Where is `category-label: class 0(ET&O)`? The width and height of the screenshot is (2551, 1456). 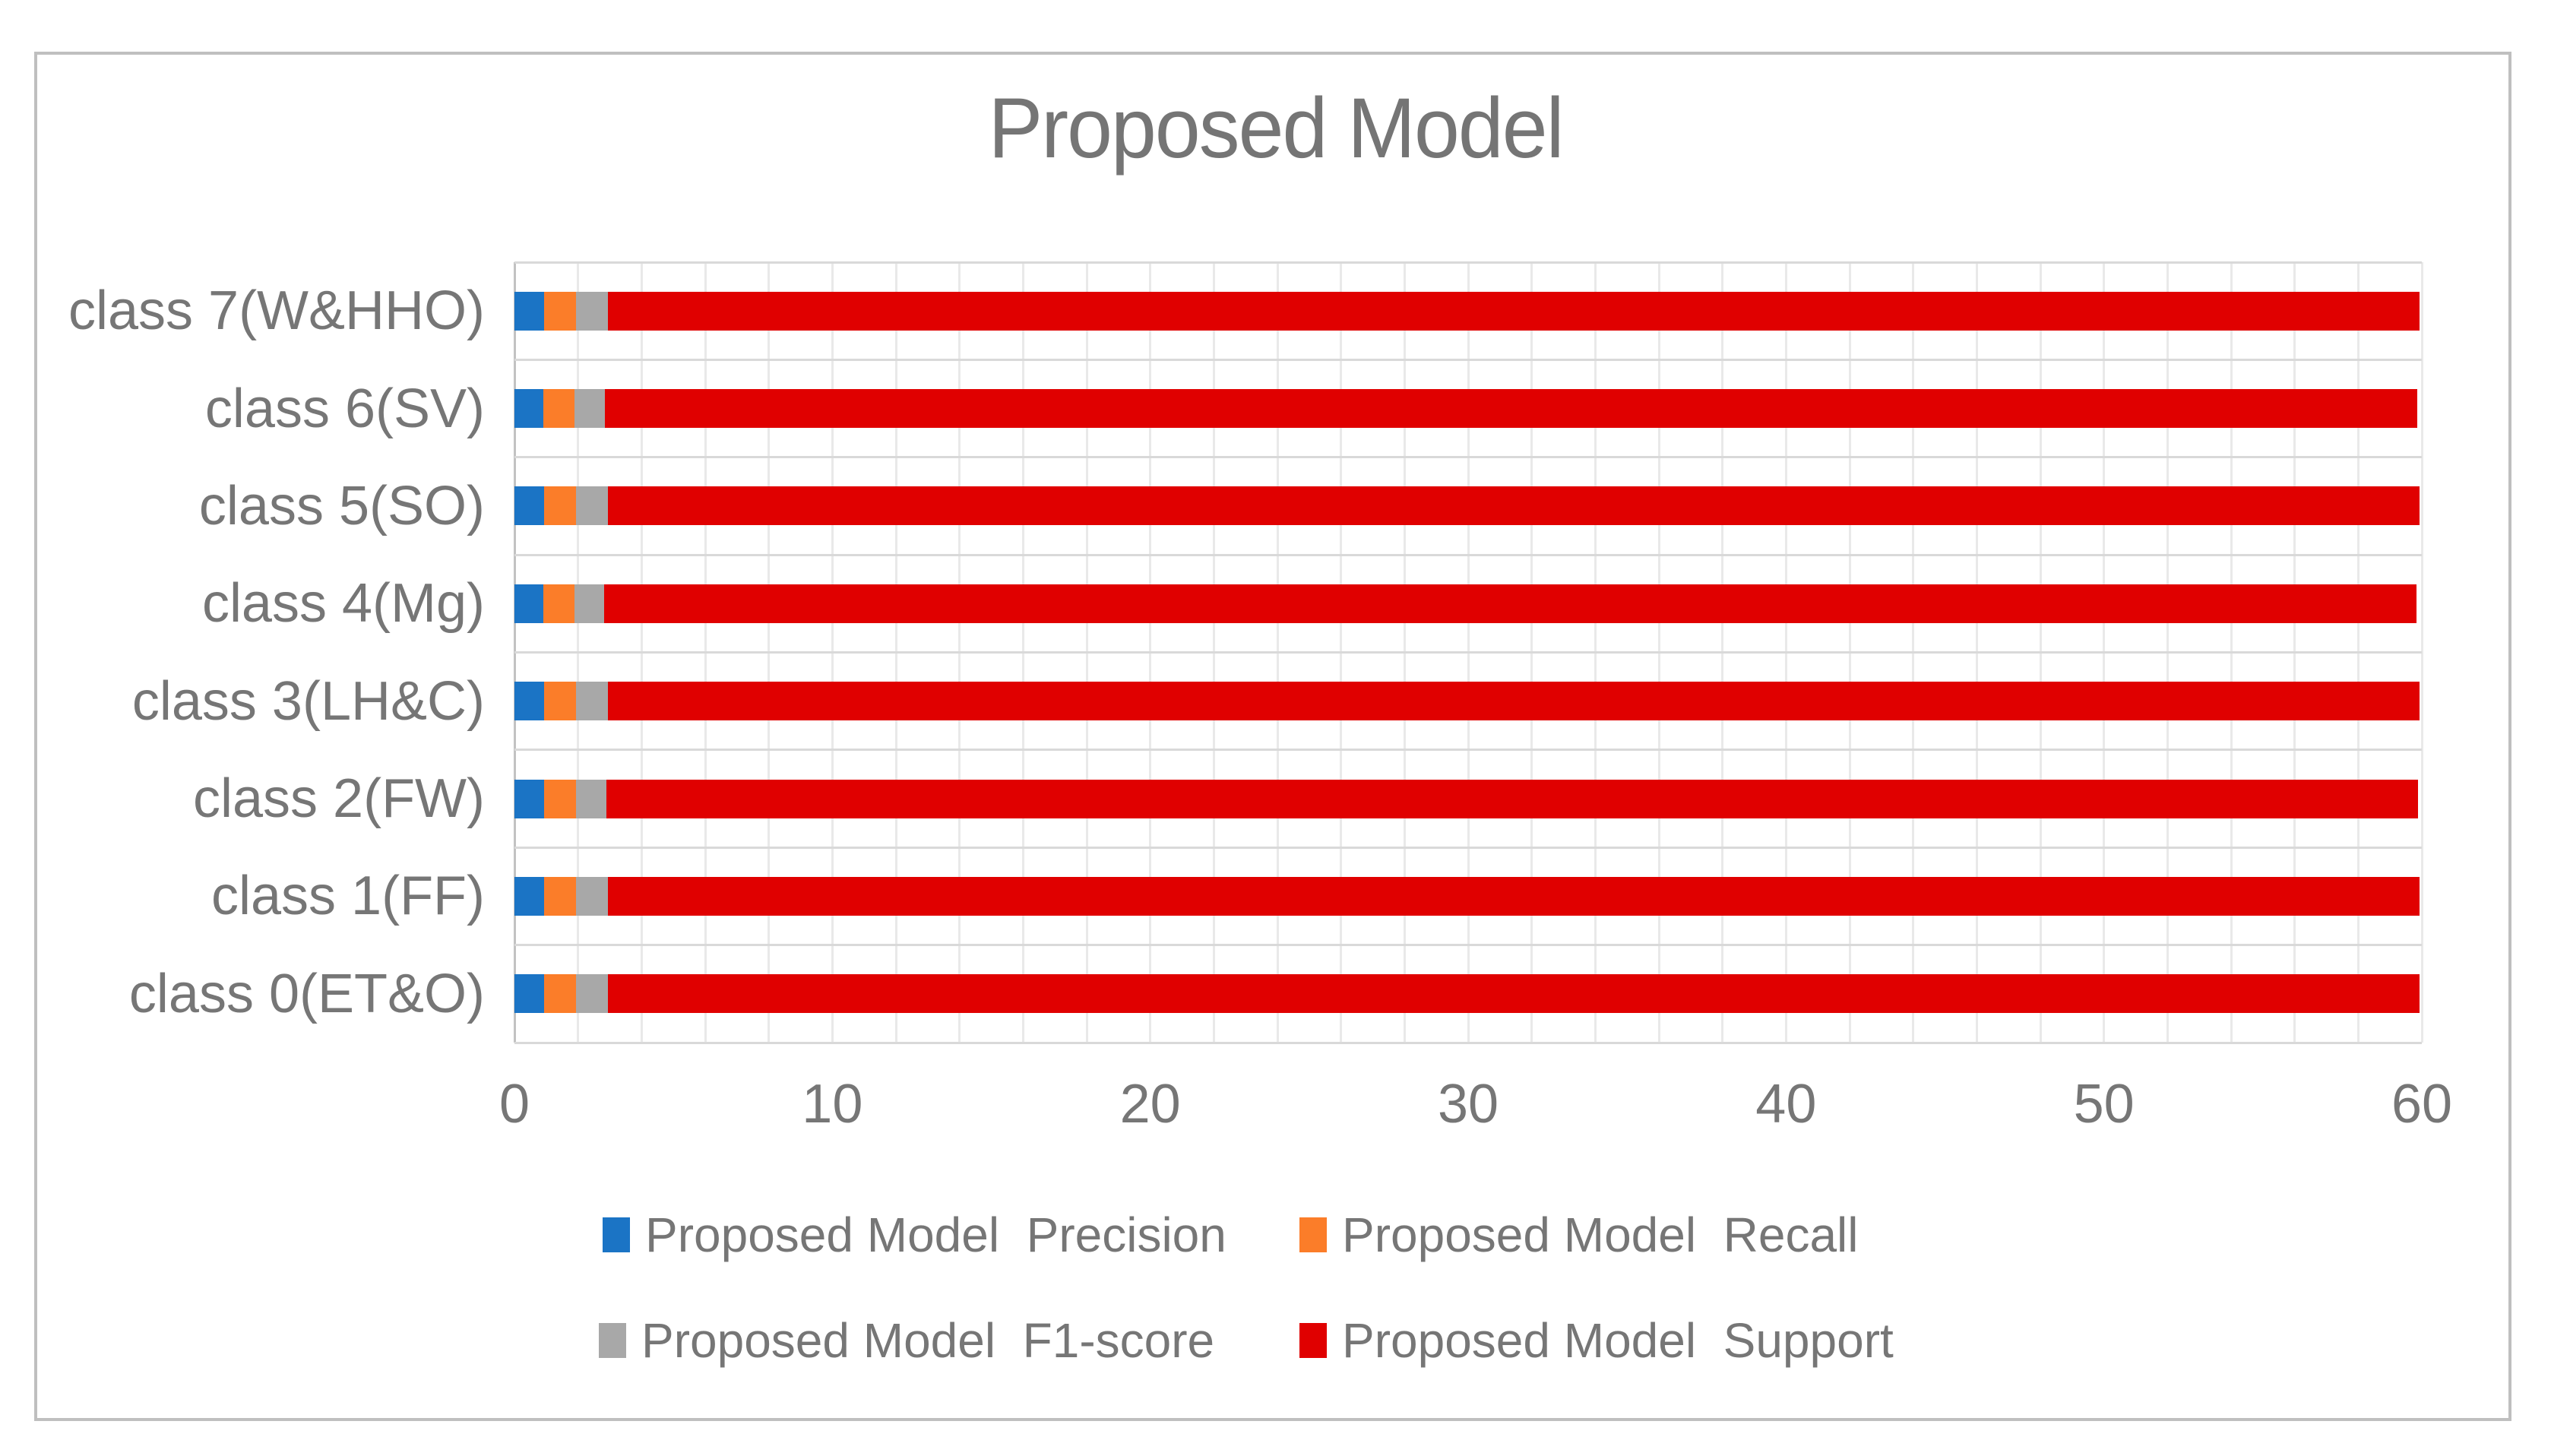
category-label: class 0(ET&O) is located at coordinates (306, 993).